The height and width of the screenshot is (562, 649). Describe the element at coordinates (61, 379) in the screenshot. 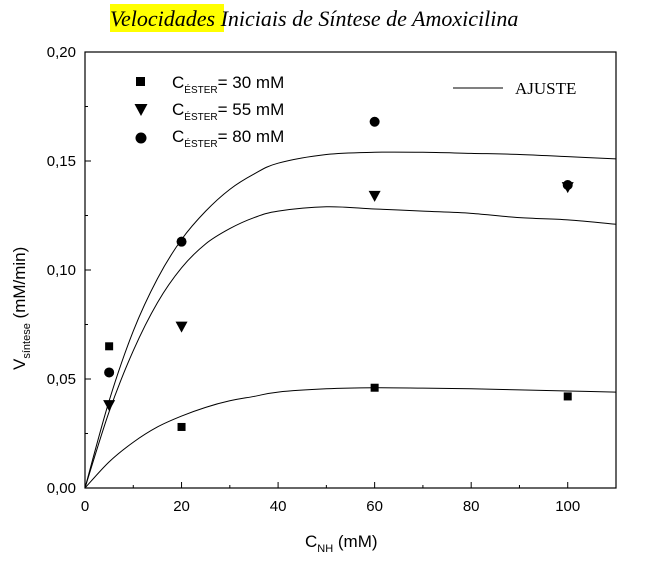

I see `y-tick-label: 0,05` at that location.